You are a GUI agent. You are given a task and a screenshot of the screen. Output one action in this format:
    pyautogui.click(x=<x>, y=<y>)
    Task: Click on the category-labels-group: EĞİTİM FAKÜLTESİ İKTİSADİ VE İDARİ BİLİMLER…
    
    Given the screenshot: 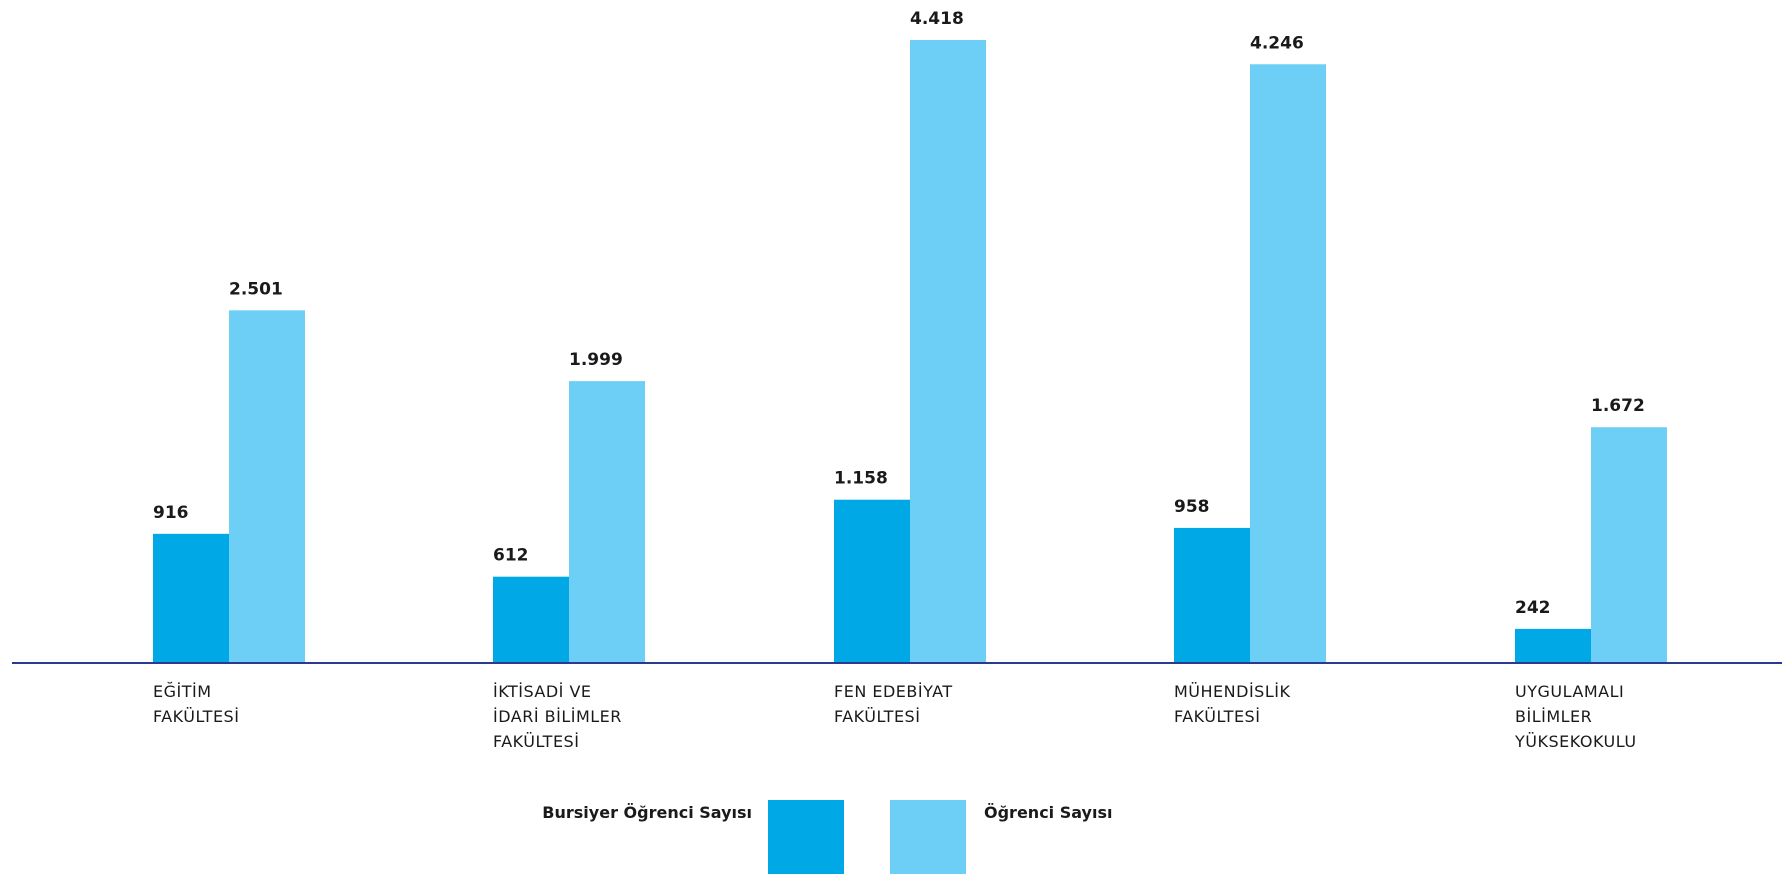 What is the action you would take?
    pyautogui.click(x=895, y=716)
    